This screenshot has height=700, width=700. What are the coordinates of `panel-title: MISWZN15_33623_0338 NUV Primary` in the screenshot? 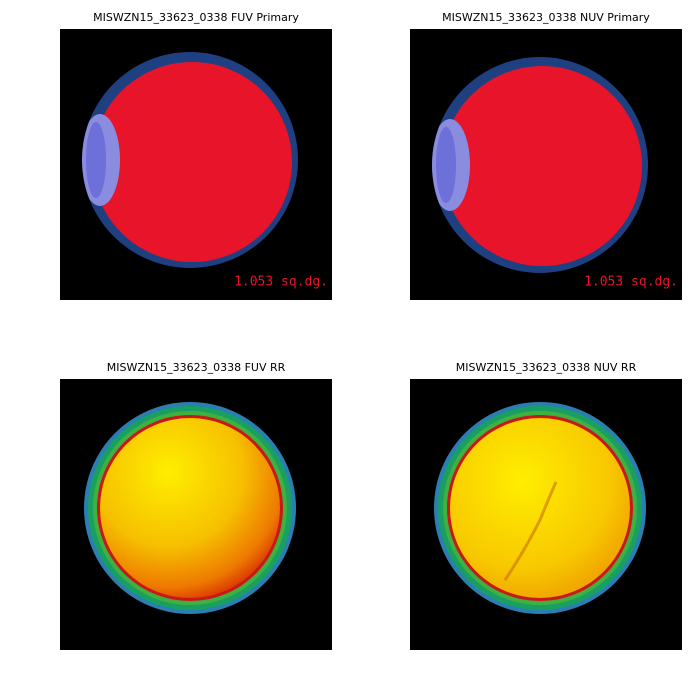 It's located at (546, 17).